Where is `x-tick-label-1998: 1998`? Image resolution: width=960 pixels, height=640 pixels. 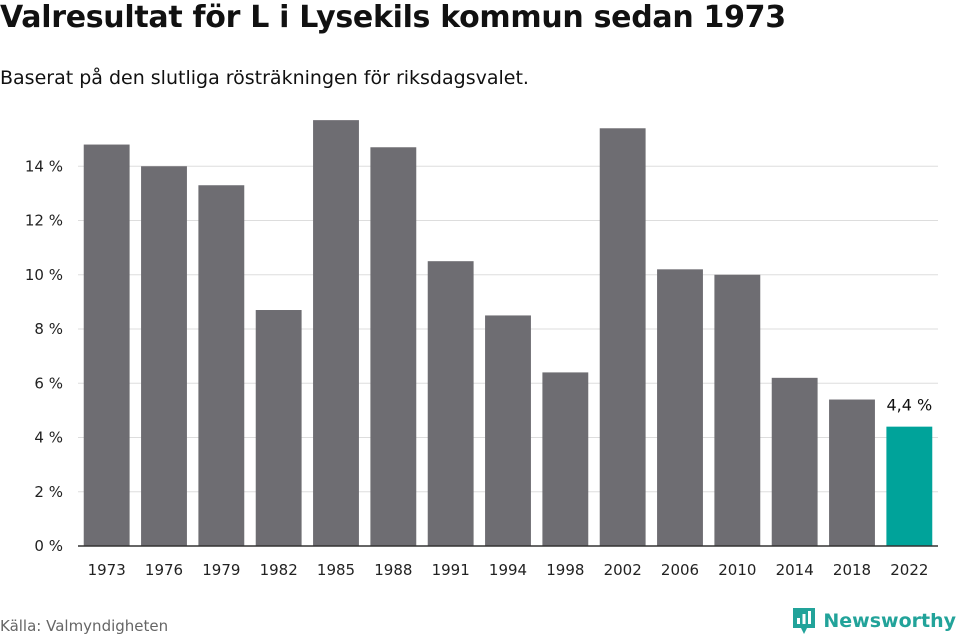
x-tick-label-1998: 1998 is located at coordinates (565, 570).